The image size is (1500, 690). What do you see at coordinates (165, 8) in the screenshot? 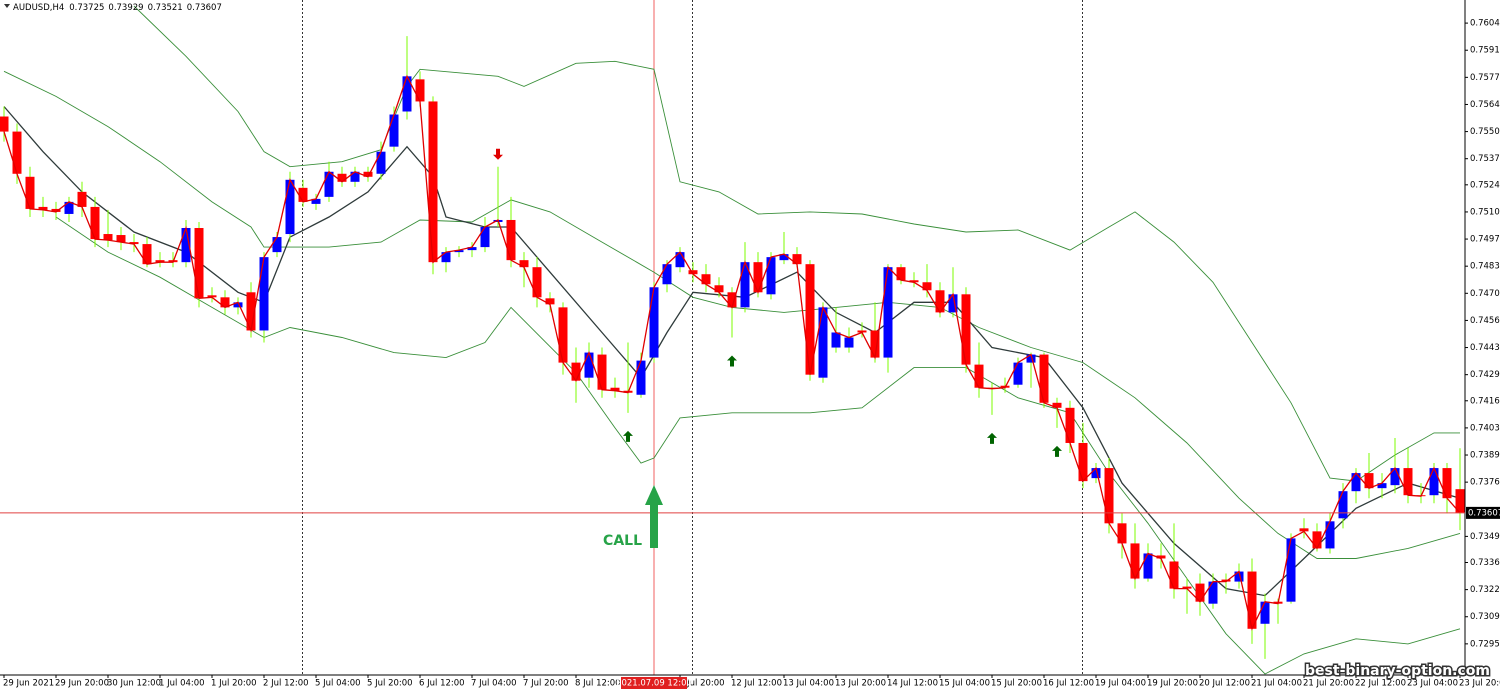
I see `header-low: 0.73521` at bounding box center [165, 8].